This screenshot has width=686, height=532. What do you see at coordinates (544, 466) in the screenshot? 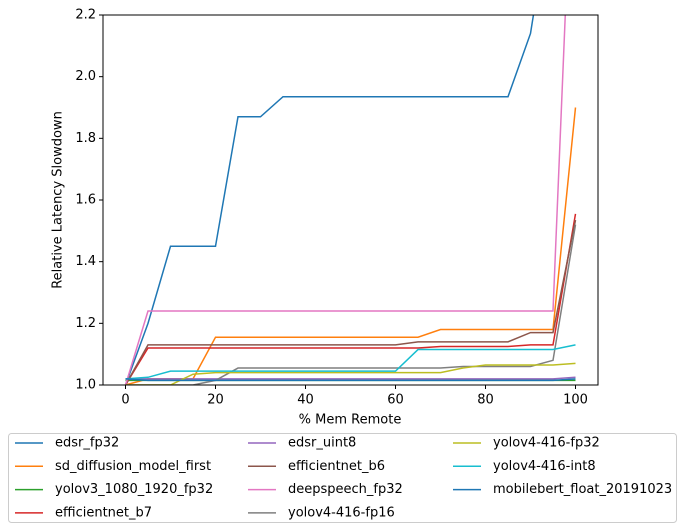
I see `legend-label: yolov4-416-int8` at bounding box center [544, 466].